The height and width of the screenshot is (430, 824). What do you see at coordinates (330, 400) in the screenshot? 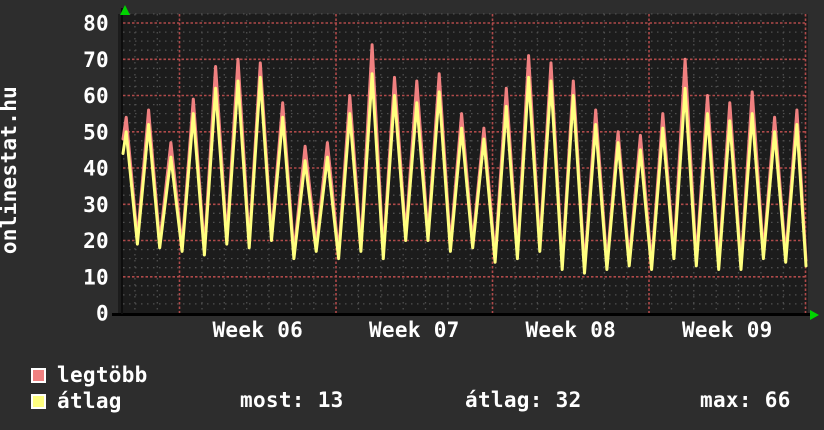
I see `stat-most-value: 13` at bounding box center [330, 400].